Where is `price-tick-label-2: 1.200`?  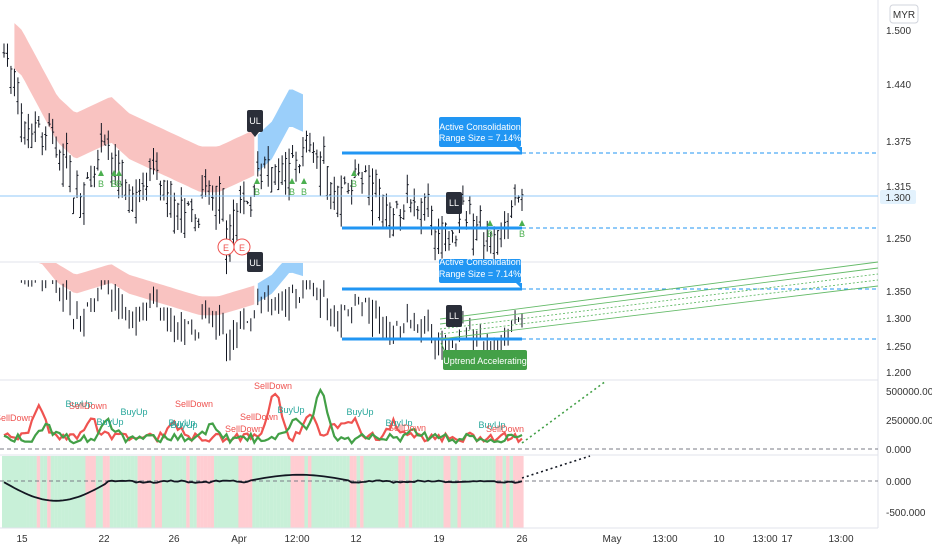
price-tick-label-2: 1.200 is located at coordinates (898, 373).